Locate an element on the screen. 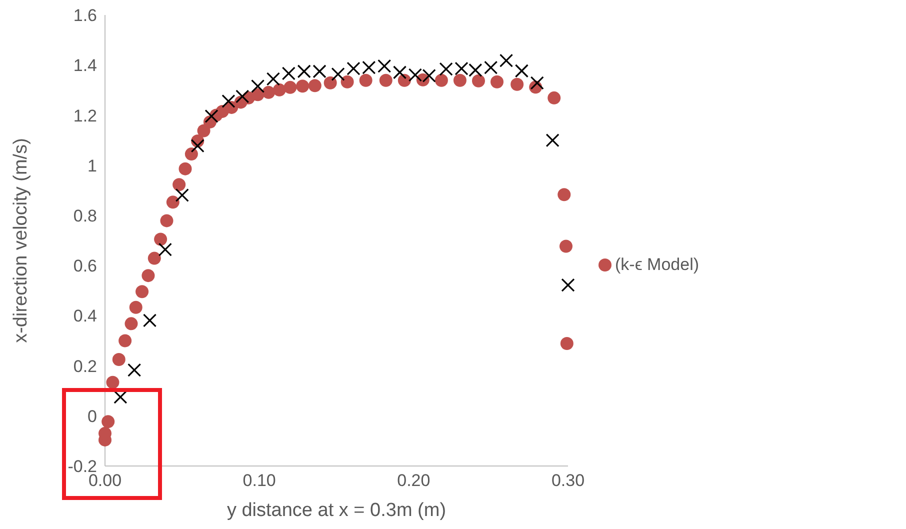  x-tick-label: 0.20 is located at coordinates (413, 480).